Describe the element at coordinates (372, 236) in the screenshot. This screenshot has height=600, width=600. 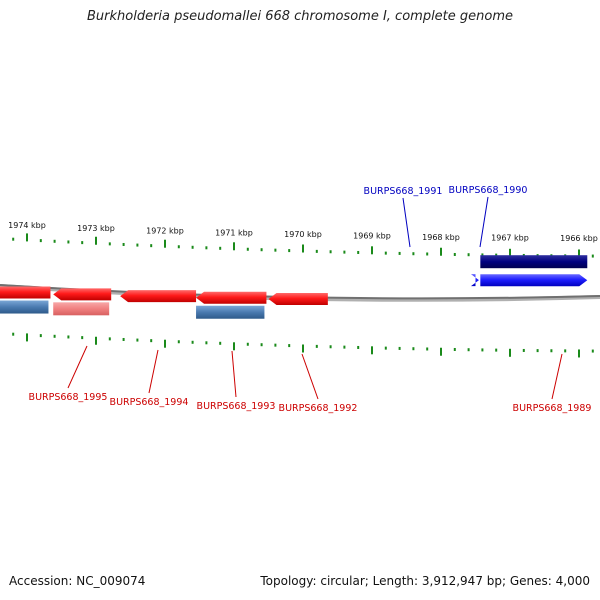
I see `scale-label: 1969 kbp` at that location.